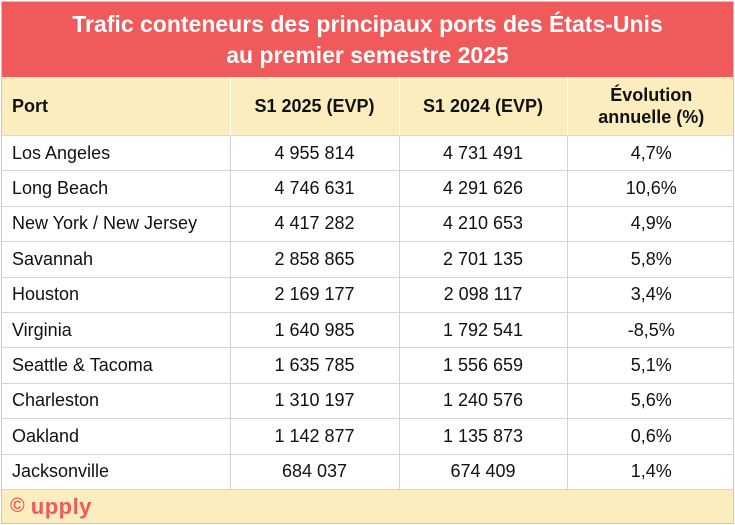  I want to click on cell-evolution: -8,5%, so click(649, 329).